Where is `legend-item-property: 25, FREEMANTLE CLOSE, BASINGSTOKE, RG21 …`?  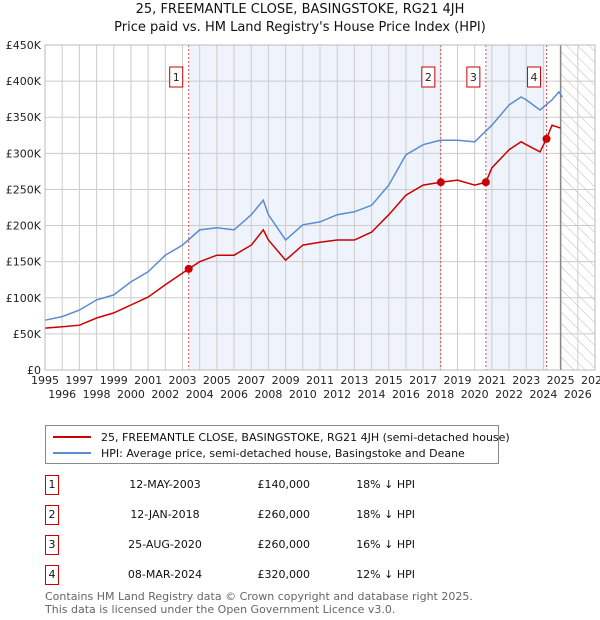
legend-item-property: 25, FREEMANTLE CLOSE, BASINGSTOKE, RG21 … is located at coordinates (281, 437).